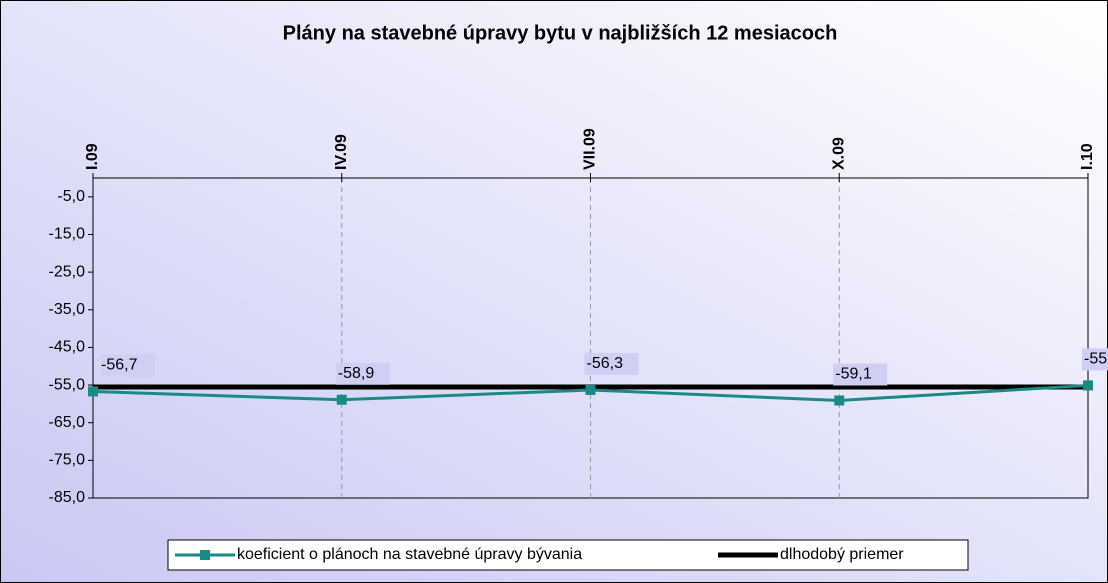 The image size is (1108, 583). What do you see at coordinates (605, 363) in the screenshot?
I see `data-label: -56,3` at bounding box center [605, 363].